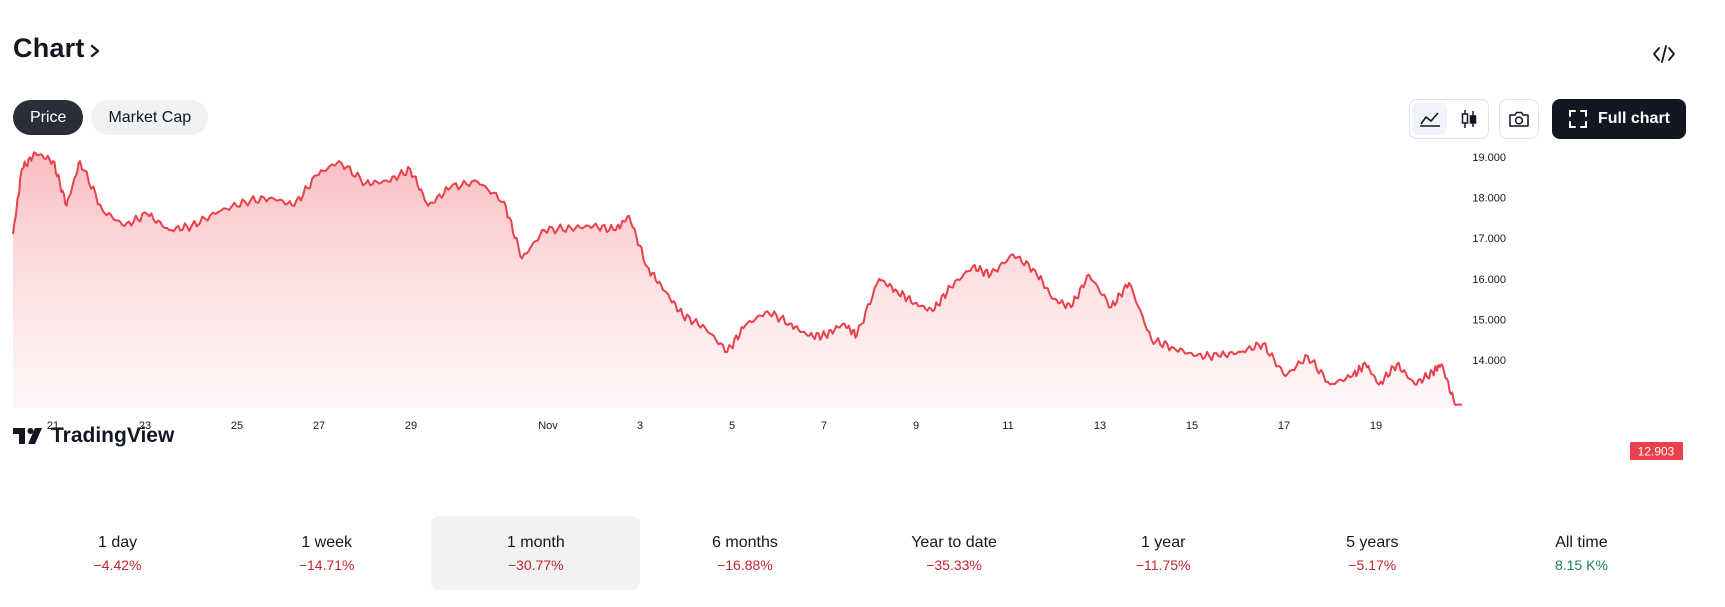  I want to click on period-change: −5.17%, so click(1372, 564).